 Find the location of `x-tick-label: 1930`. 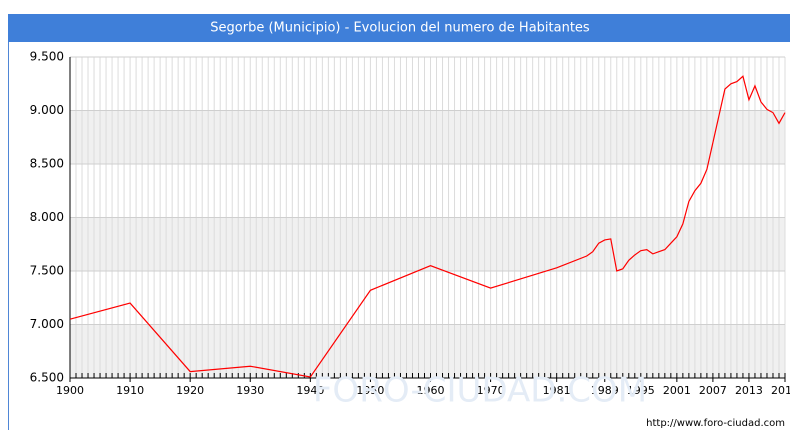

x-tick-label: 1930 is located at coordinates (250, 390).